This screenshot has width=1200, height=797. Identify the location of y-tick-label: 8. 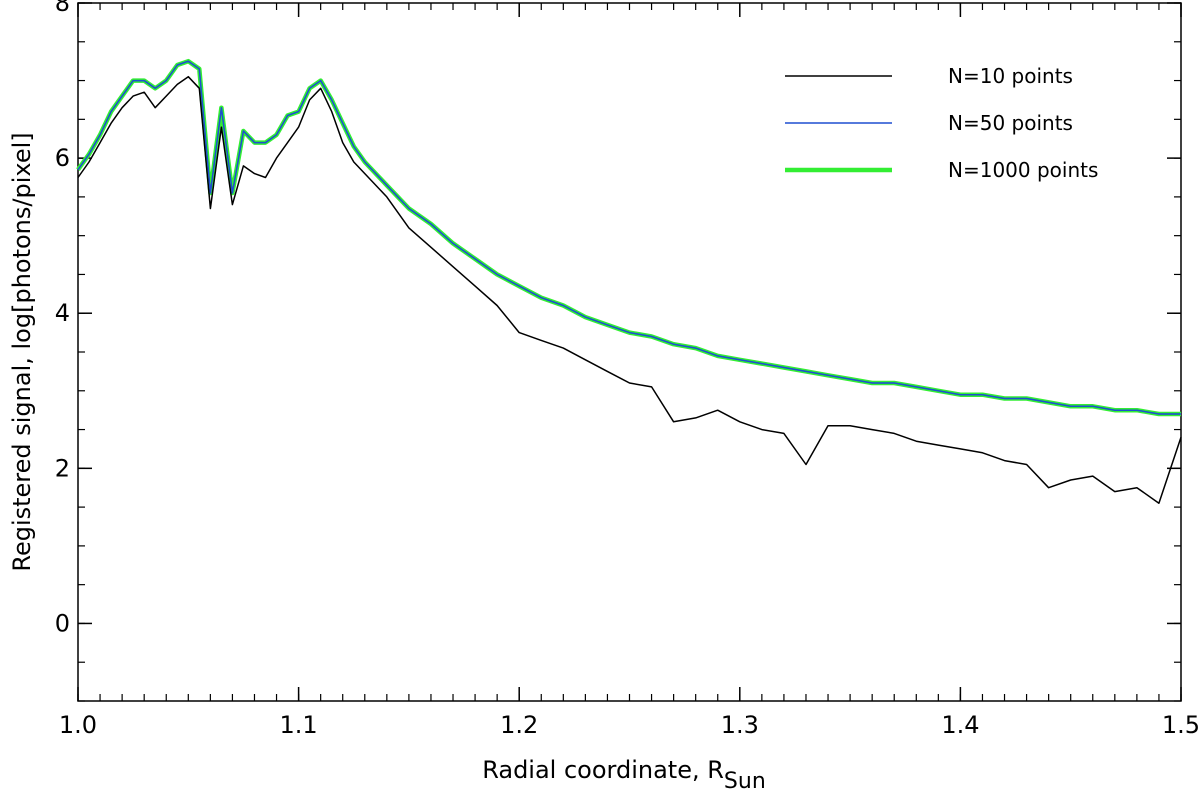
(62, 8).